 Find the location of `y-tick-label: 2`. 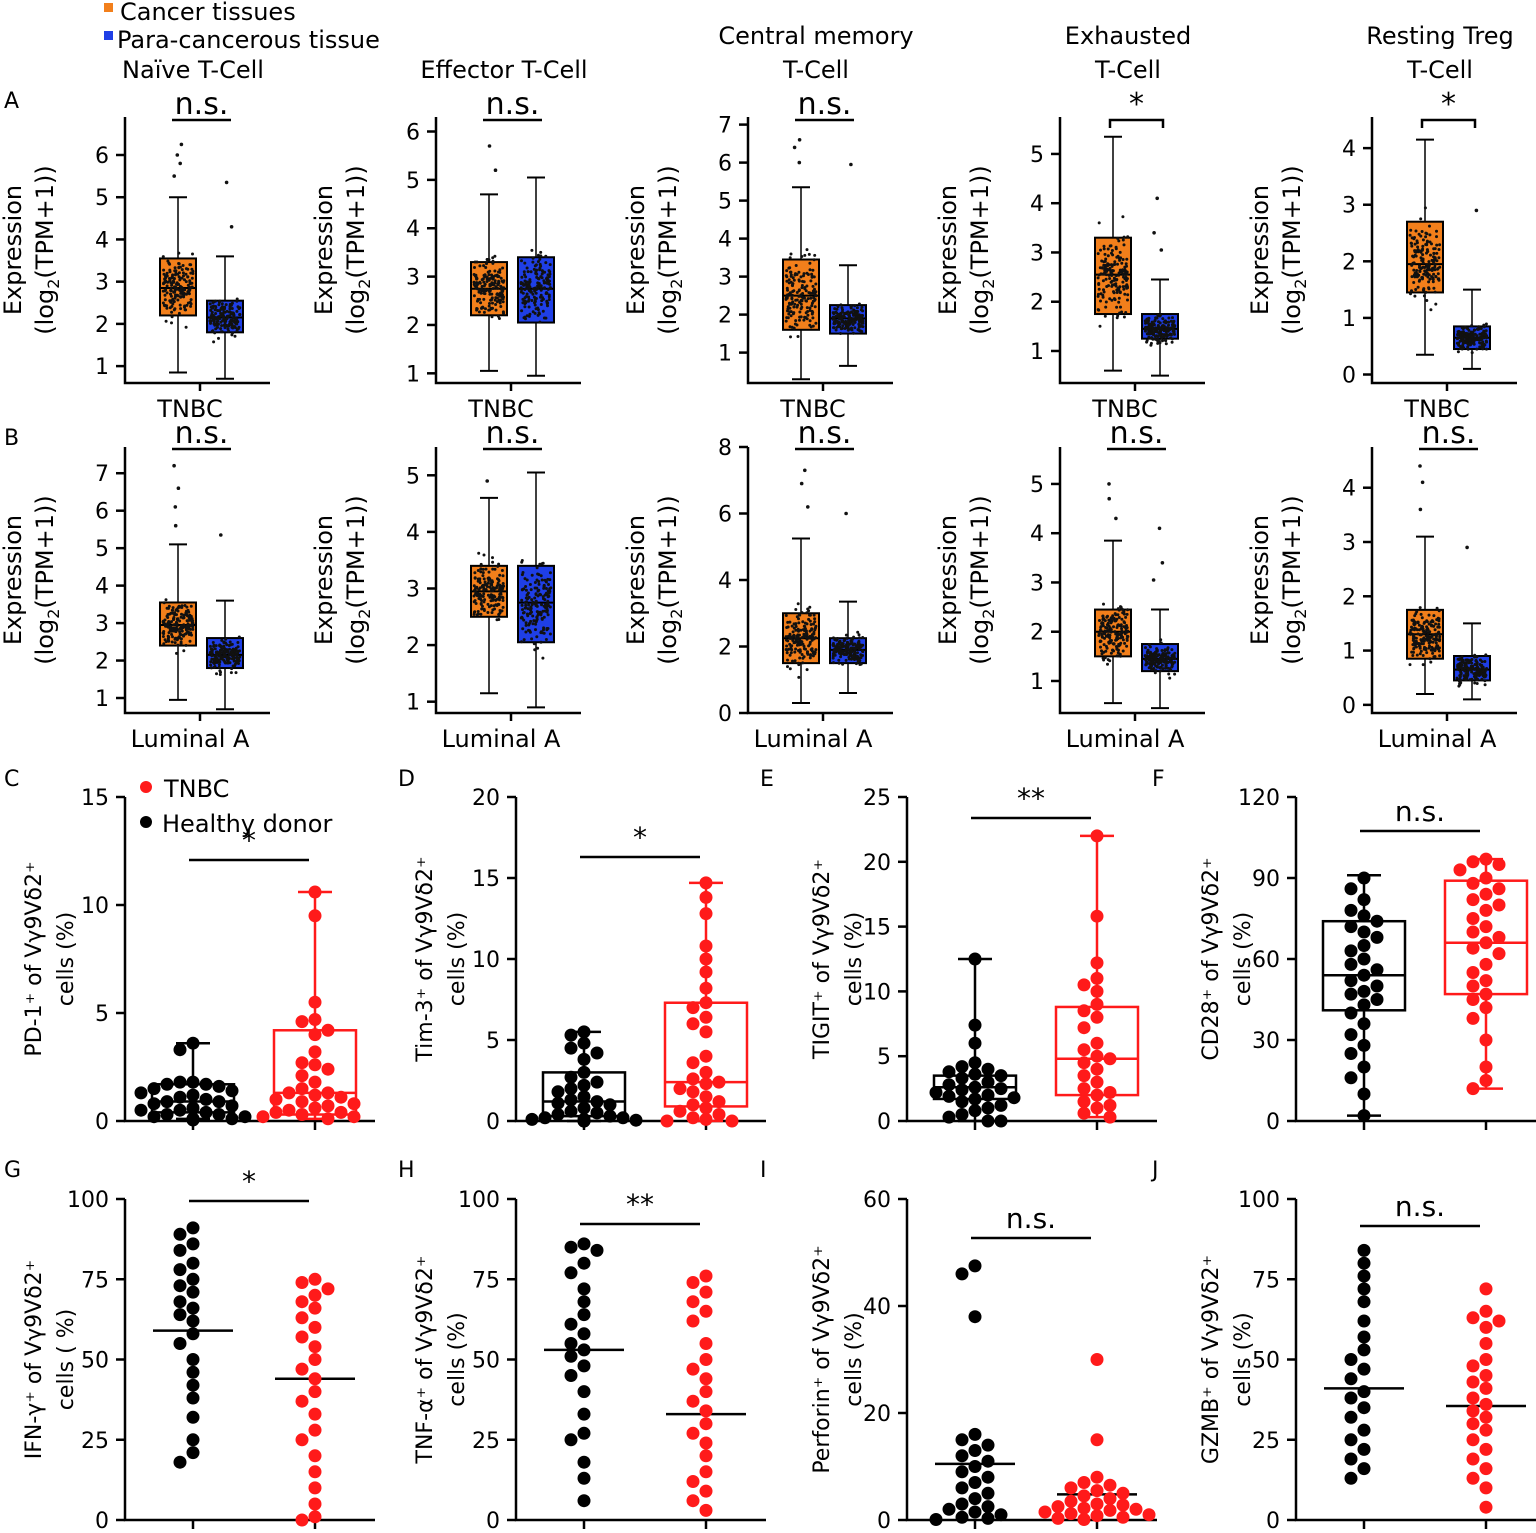

y-tick-label: 2 is located at coordinates (1349, 597).